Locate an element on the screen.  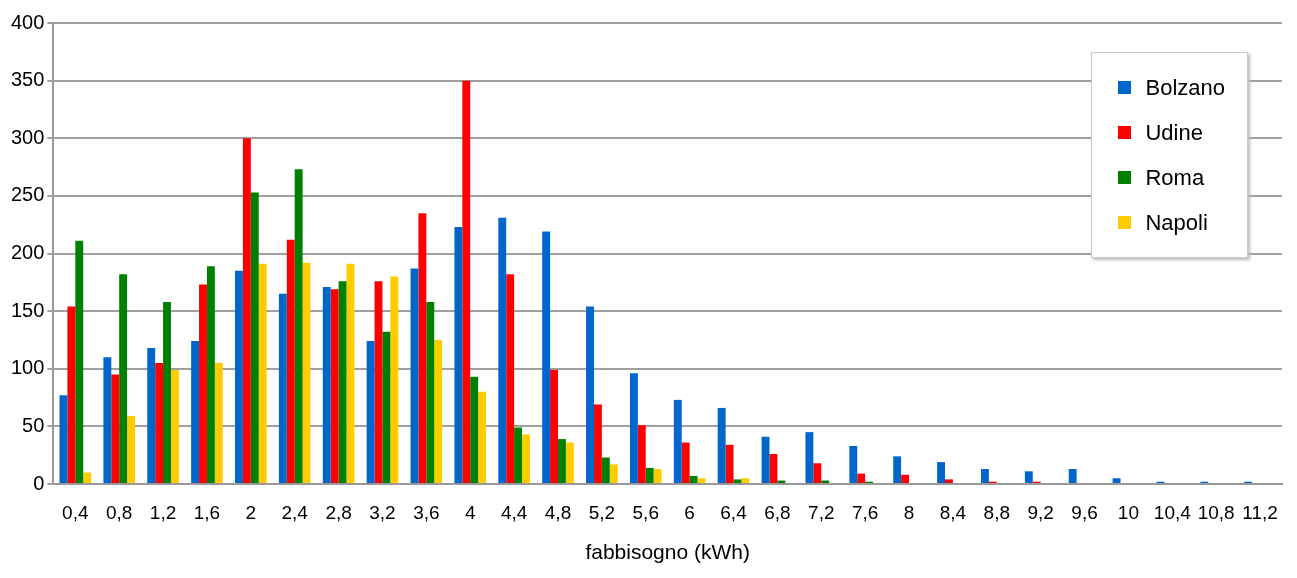
y-tick-label: 200 is located at coordinates (27, 252).